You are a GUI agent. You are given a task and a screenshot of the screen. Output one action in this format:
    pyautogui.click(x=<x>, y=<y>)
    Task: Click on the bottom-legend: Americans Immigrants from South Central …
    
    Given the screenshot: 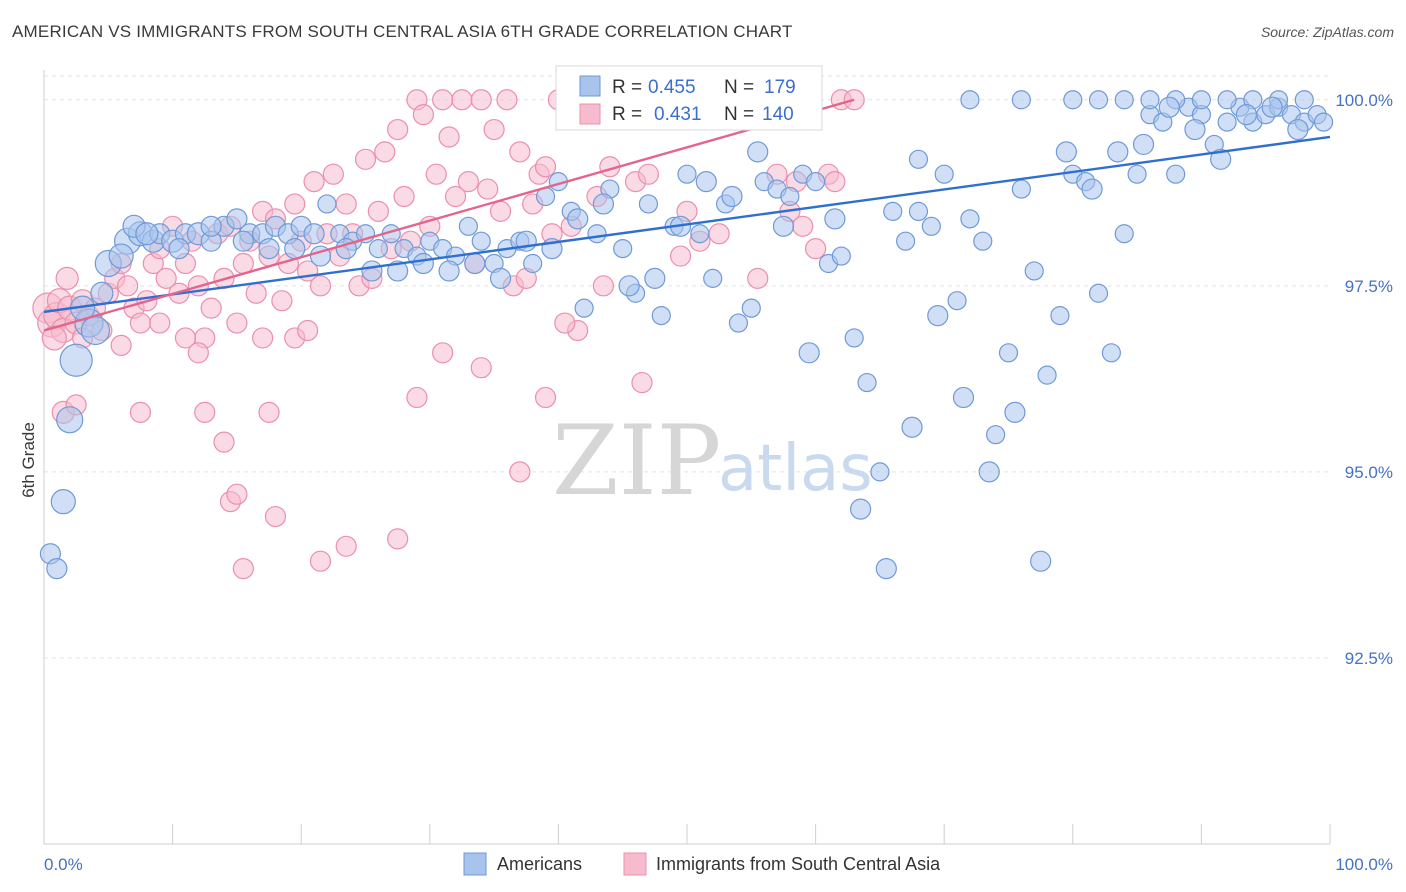 What is the action you would take?
    pyautogui.click(x=702, y=864)
    